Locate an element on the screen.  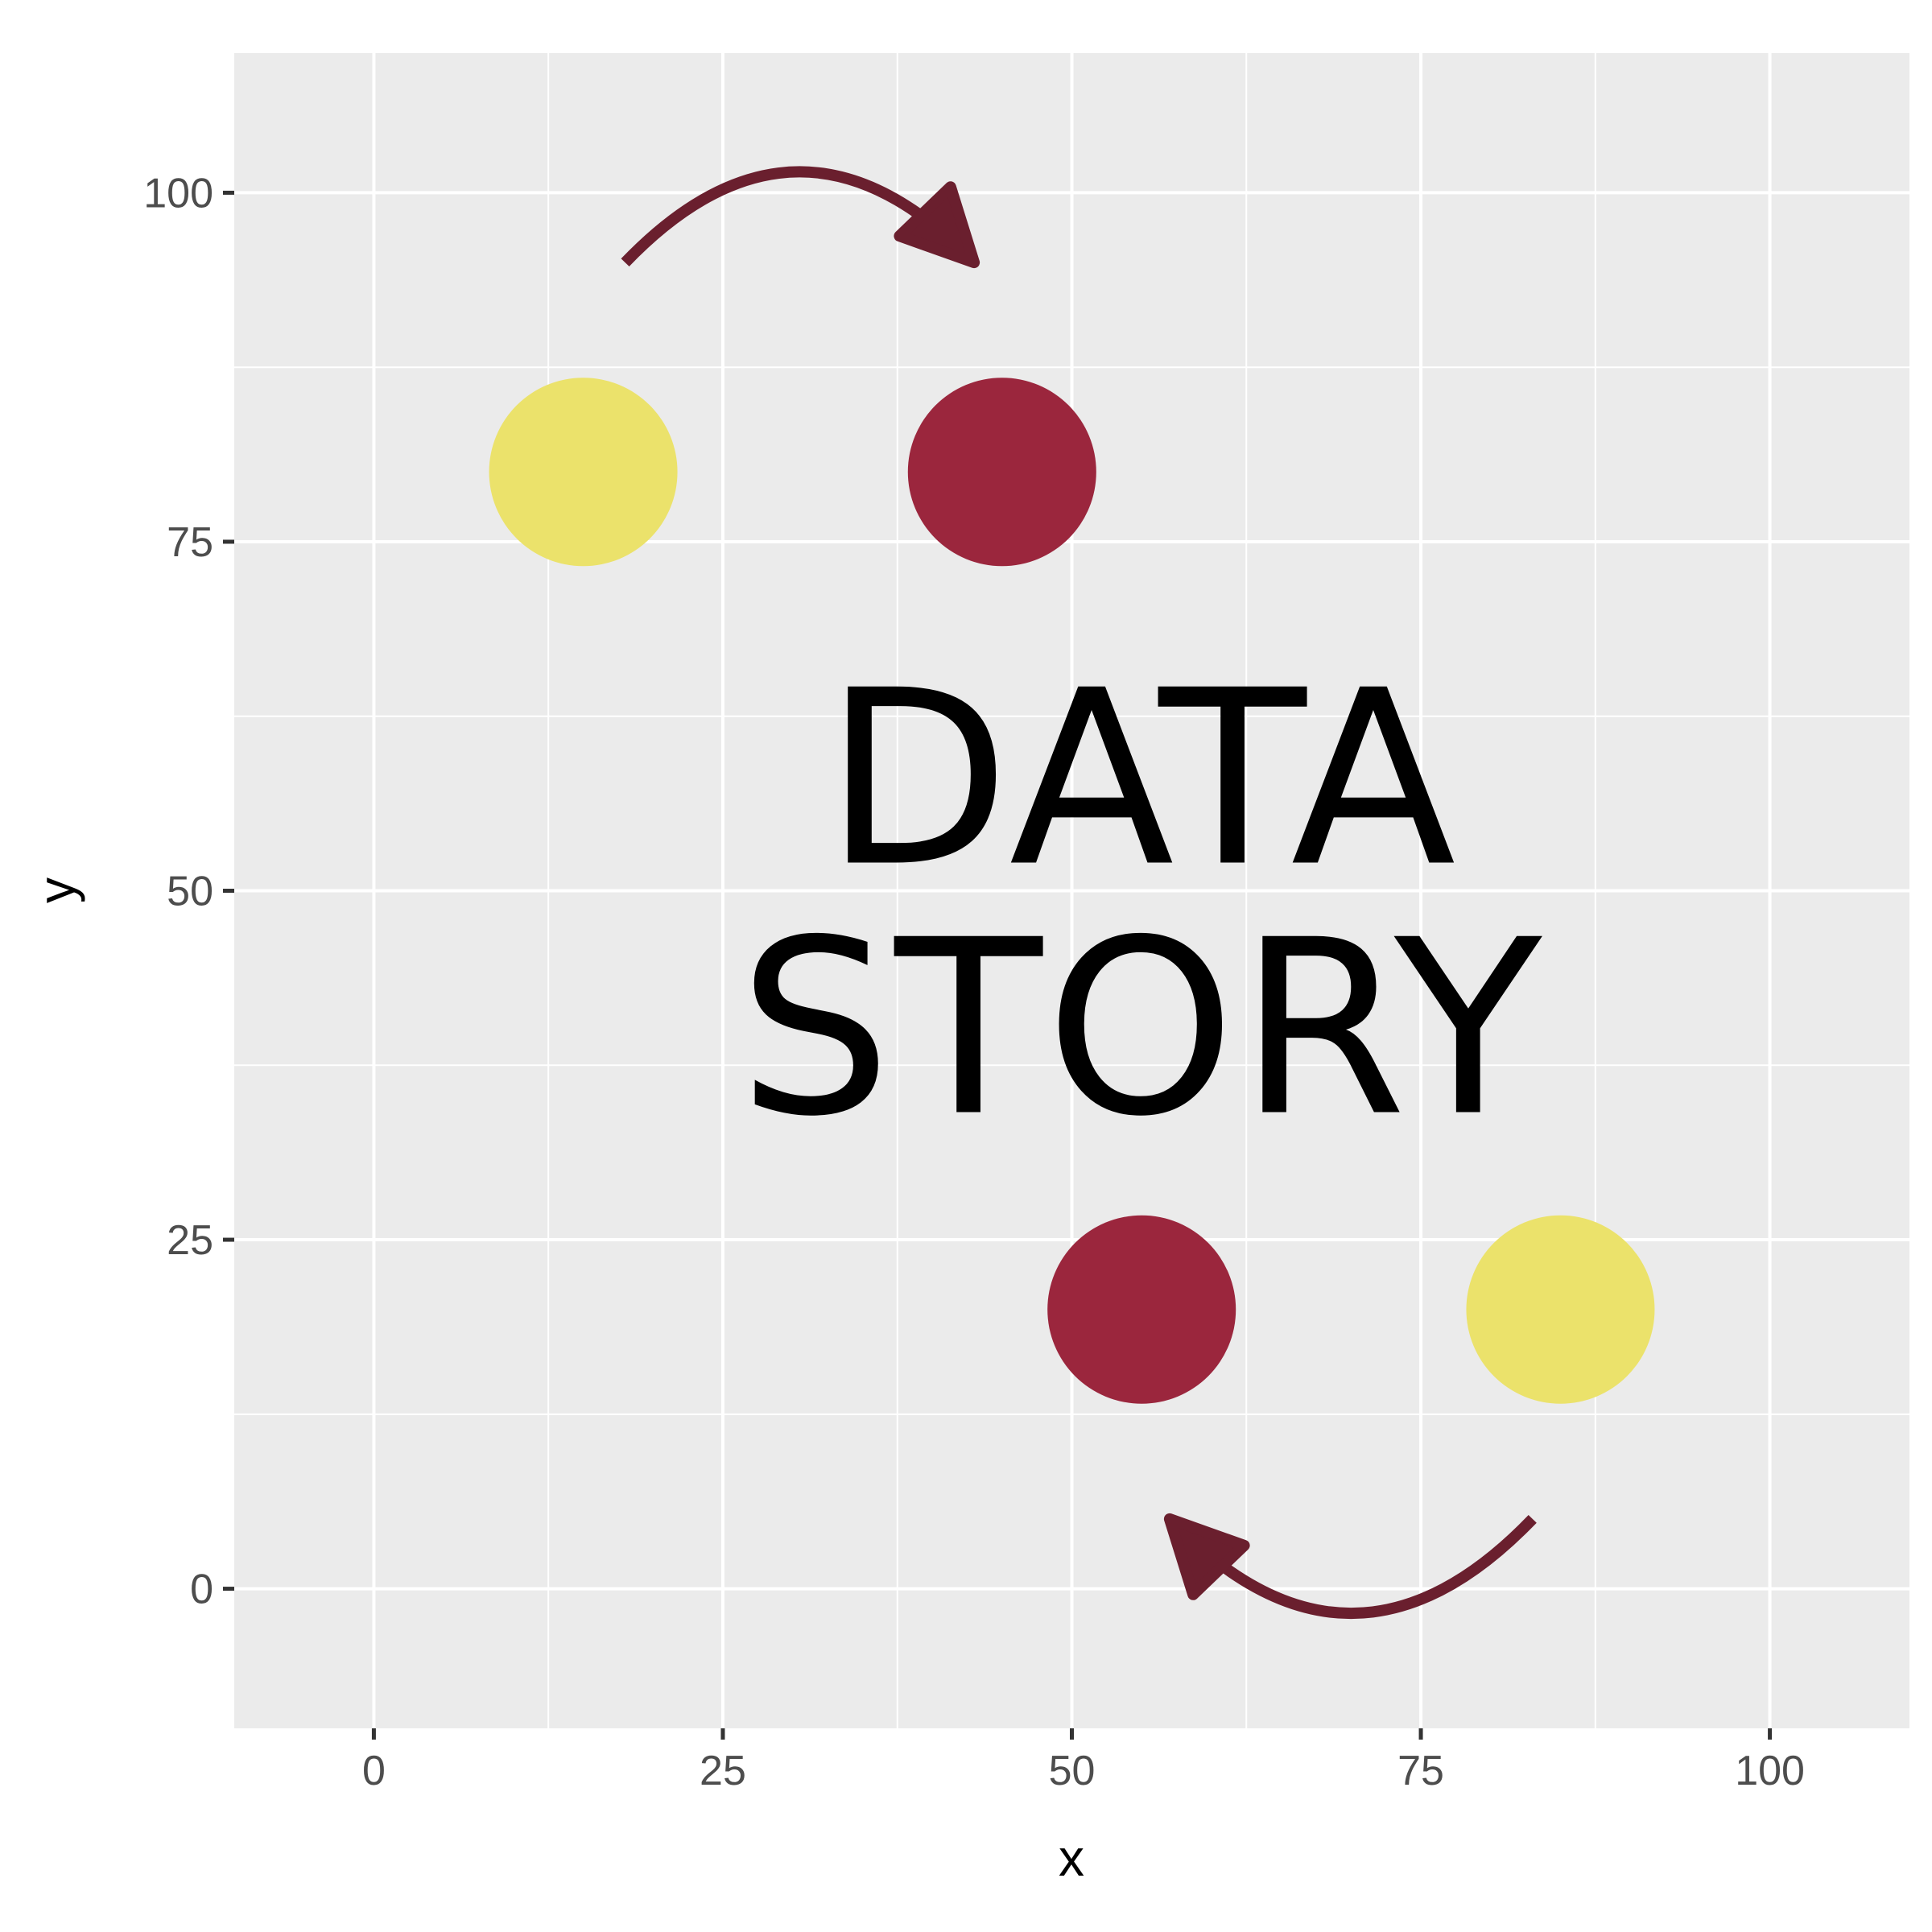
y-axis-ticks: 0 25 50 75 100 is located at coordinates (188, 891).